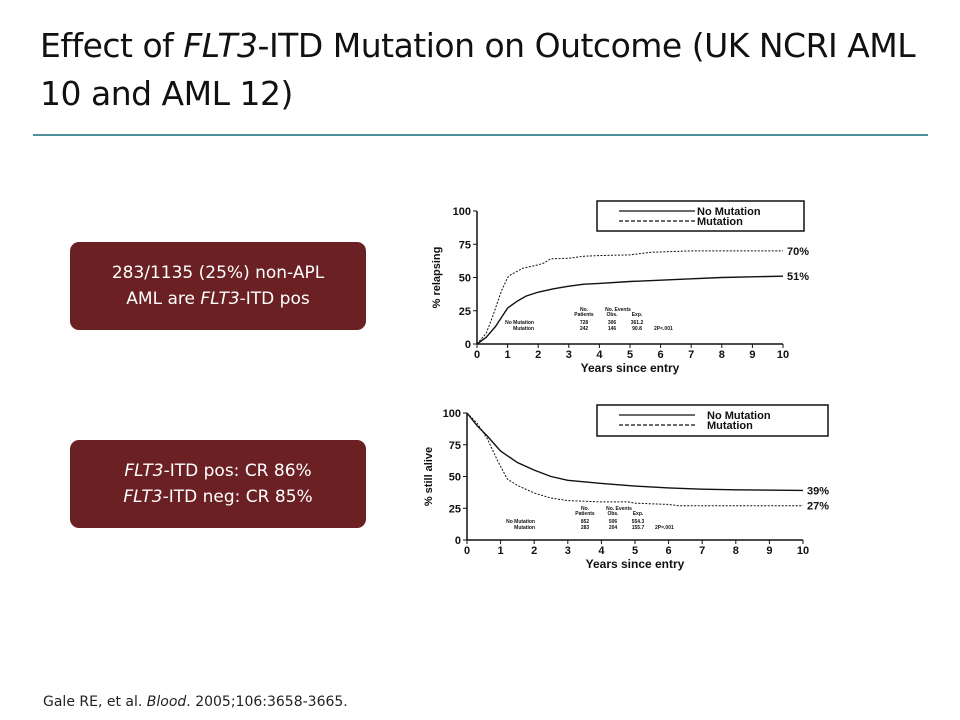 The image size is (960, 720). What do you see at coordinates (638, 522) in the screenshot?
I see `table-cell: 554.3` at bounding box center [638, 522].